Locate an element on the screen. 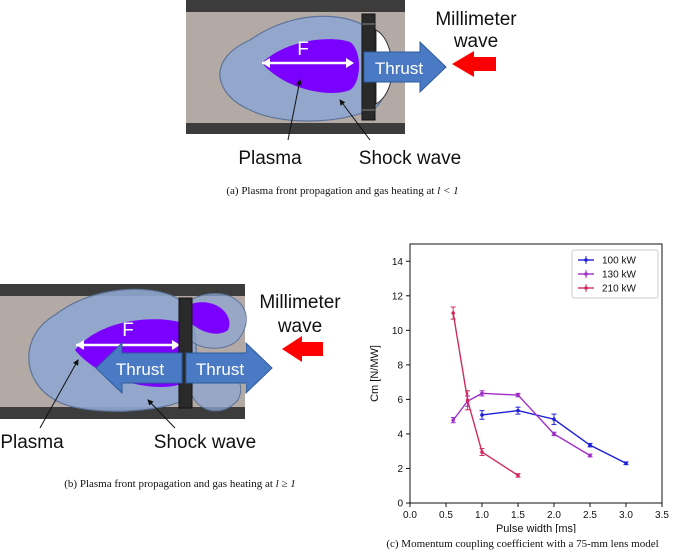 The image size is (685, 557). x-tick-label: 0.5 is located at coordinates (446, 515).